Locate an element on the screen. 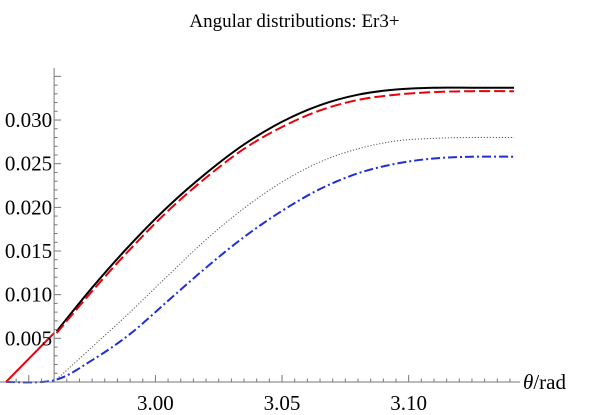  y-tick-label: 0.005 is located at coordinates (28, 338).